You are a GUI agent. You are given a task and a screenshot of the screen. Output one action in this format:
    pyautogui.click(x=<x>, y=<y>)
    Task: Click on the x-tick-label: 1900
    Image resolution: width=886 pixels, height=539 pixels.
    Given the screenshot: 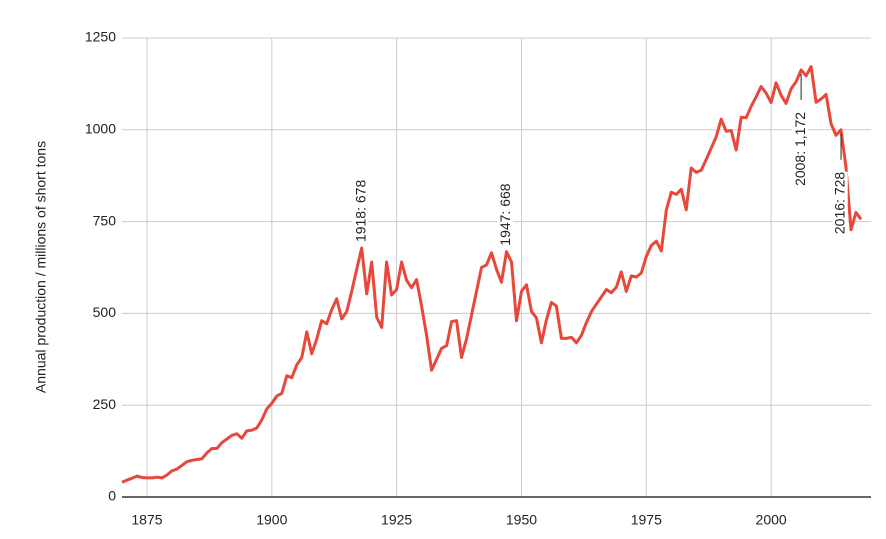 What is the action you would take?
    pyautogui.click(x=271, y=520)
    